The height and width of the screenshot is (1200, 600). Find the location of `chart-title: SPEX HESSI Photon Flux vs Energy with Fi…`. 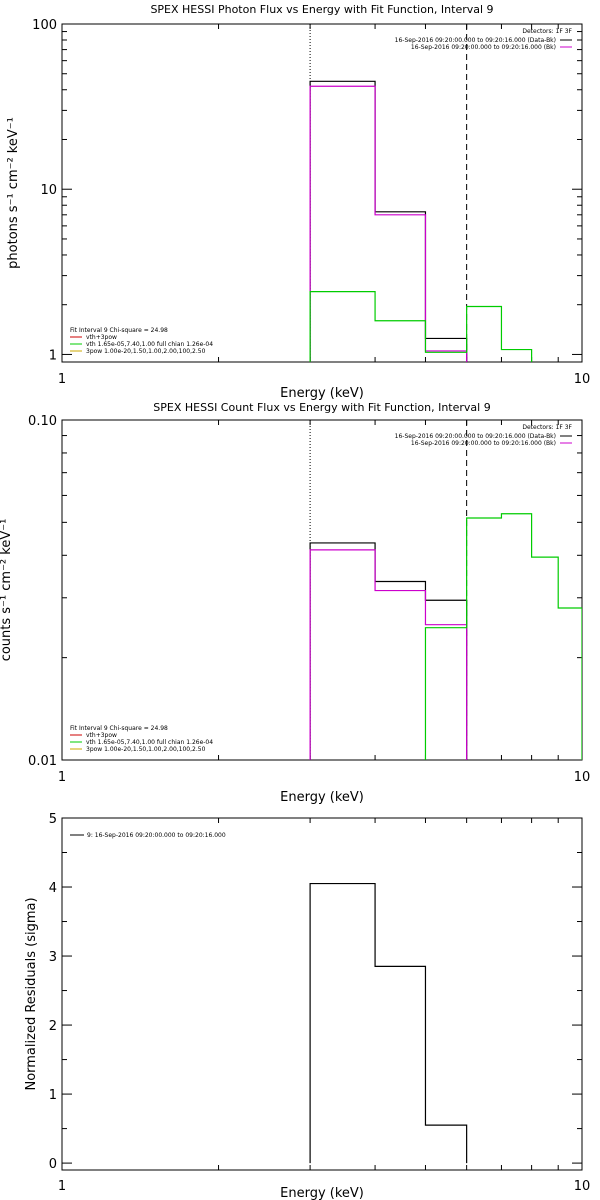

chart-title: SPEX HESSI Photon Flux vs Energy with Fi… is located at coordinates (321, 9).